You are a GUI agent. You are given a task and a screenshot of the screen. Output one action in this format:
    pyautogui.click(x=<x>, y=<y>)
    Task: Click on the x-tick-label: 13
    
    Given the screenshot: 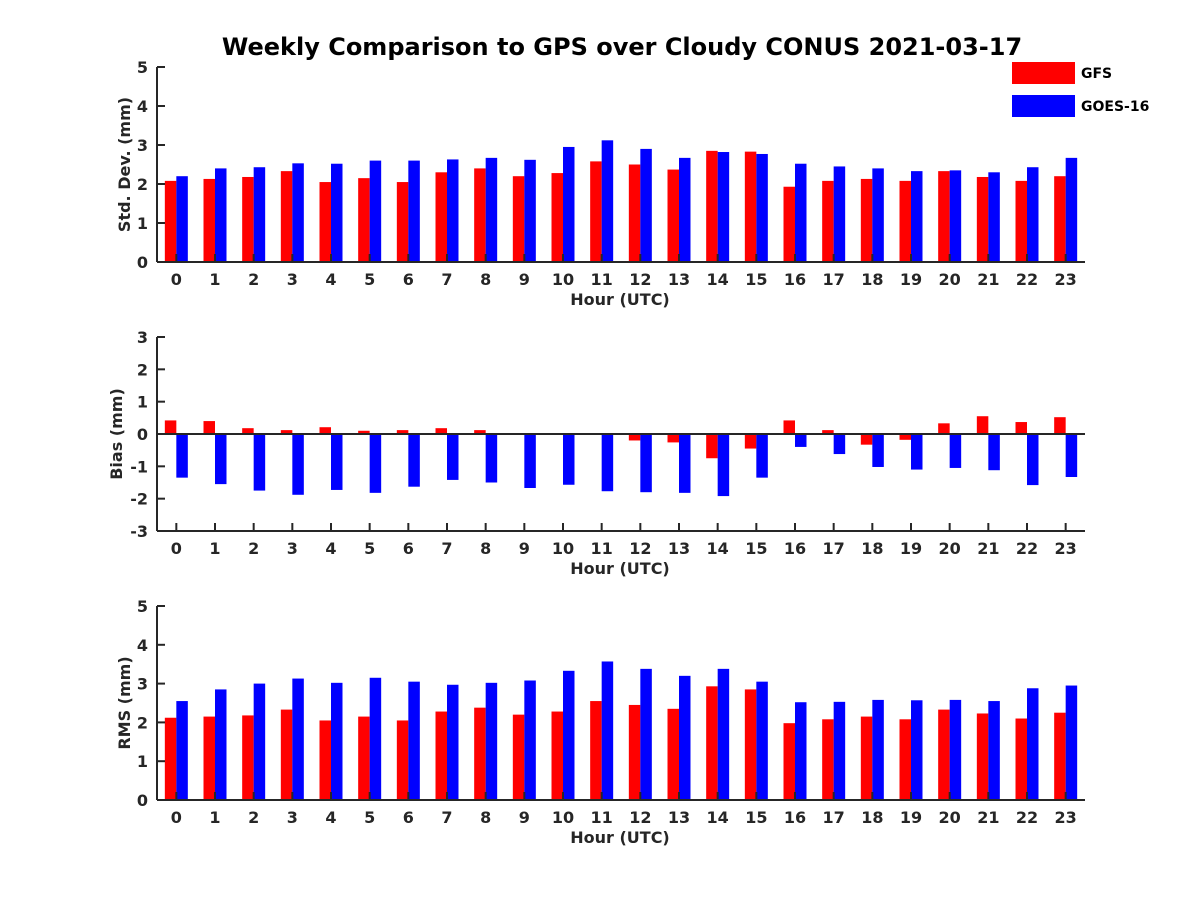 What is the action you would take?
    pyautogui.click(x=679, y=817)
    